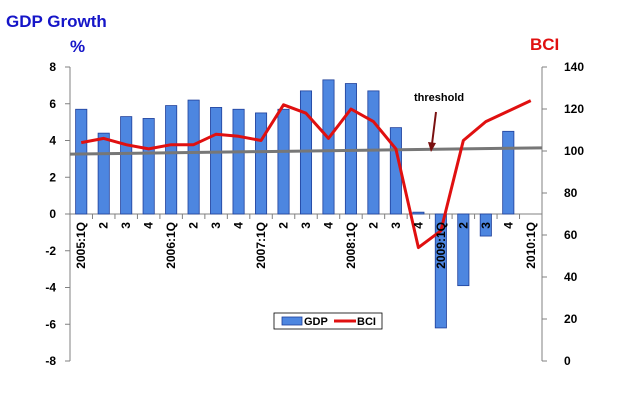 Image resolution: width=622 pixels, height=403 pixels. Describe the element at coordinates (50, 288) in the screenshot. I see `left-tick-label: -4` at that location.